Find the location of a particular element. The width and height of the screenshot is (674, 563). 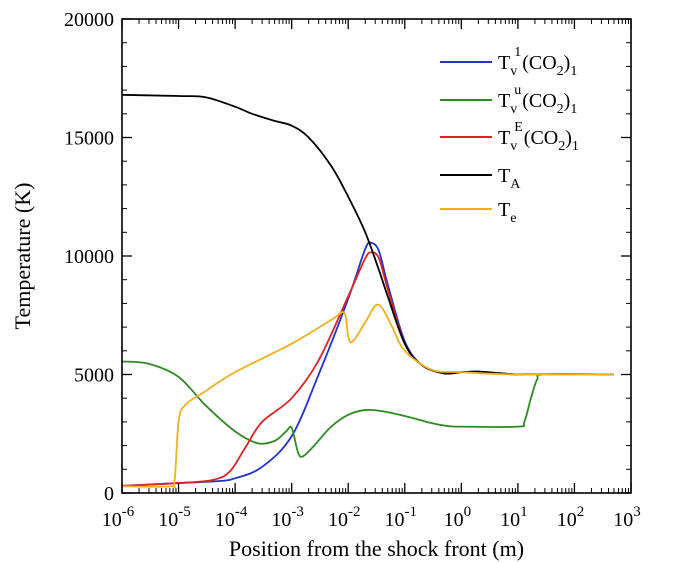

y-tick-label: 0 is located at coordinates (109, 494).